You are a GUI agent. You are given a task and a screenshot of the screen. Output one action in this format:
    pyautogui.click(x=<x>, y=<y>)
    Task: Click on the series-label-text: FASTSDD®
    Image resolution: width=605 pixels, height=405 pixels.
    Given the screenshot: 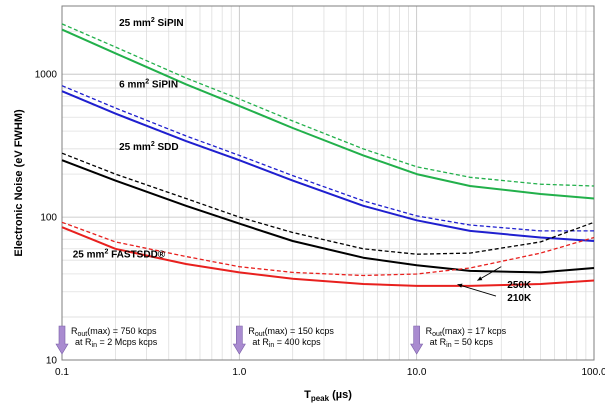 What is the action you would take?
    pyautogui.click(x=136, y=255)
    